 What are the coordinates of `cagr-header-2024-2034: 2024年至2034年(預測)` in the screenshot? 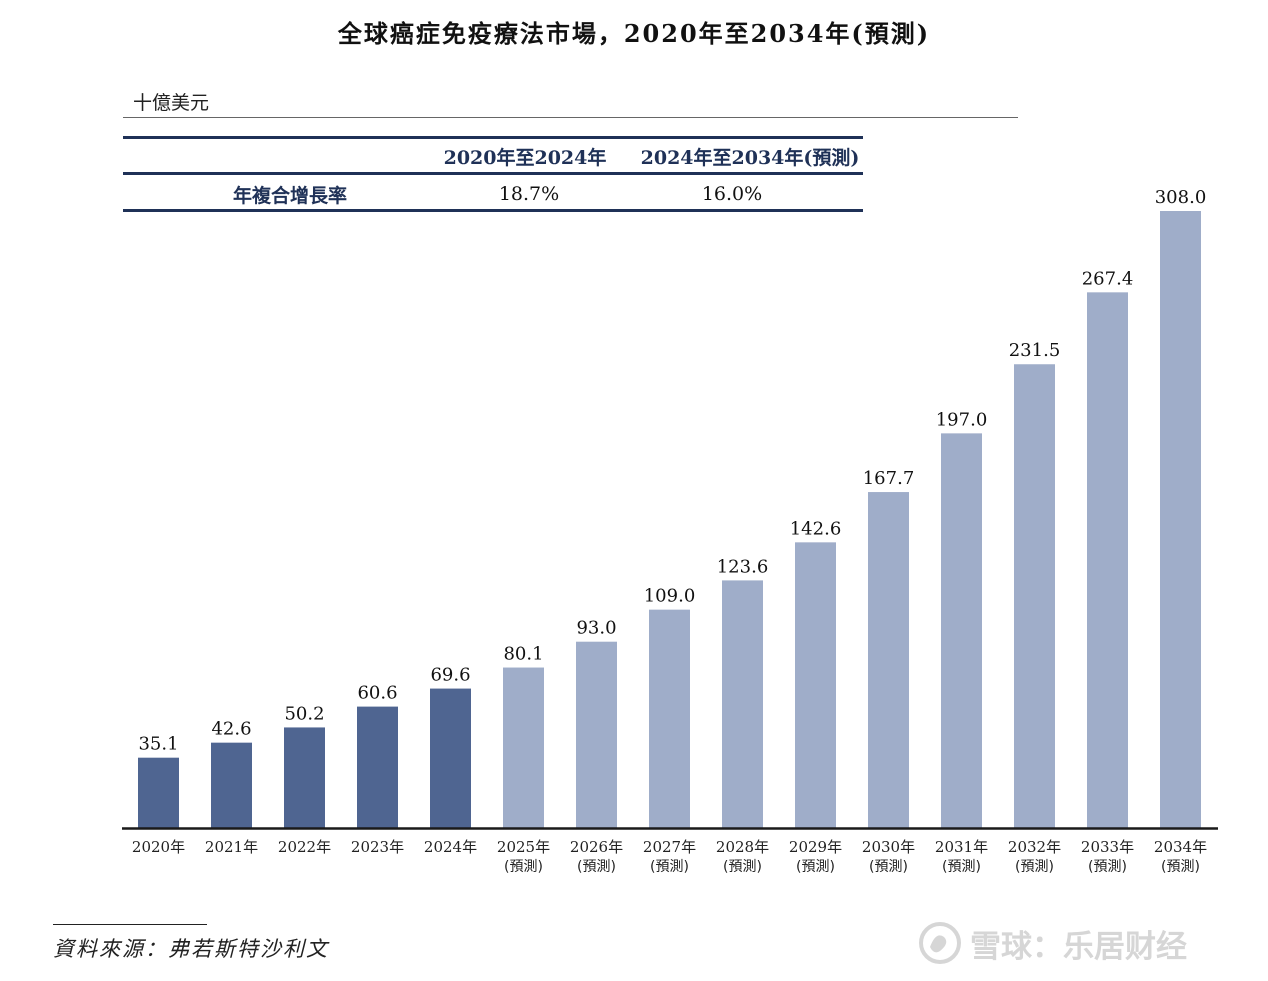 It's located at (750, 158).